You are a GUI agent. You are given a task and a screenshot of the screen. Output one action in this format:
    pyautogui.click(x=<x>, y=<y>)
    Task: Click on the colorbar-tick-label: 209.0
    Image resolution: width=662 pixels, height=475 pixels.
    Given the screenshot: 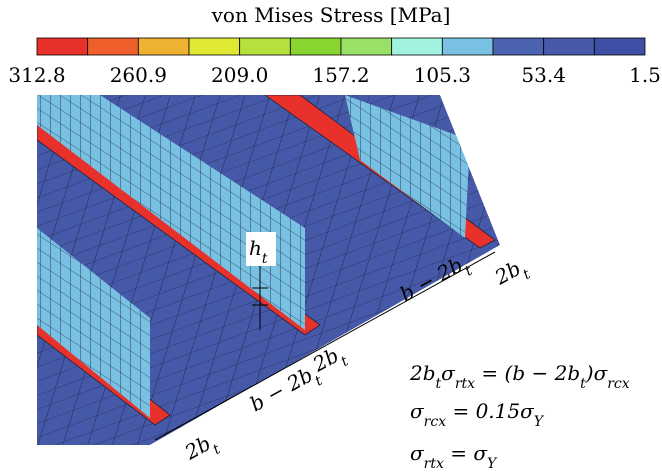 What is the action you would take?
    pyautogui.click(x=239, y=75)
    